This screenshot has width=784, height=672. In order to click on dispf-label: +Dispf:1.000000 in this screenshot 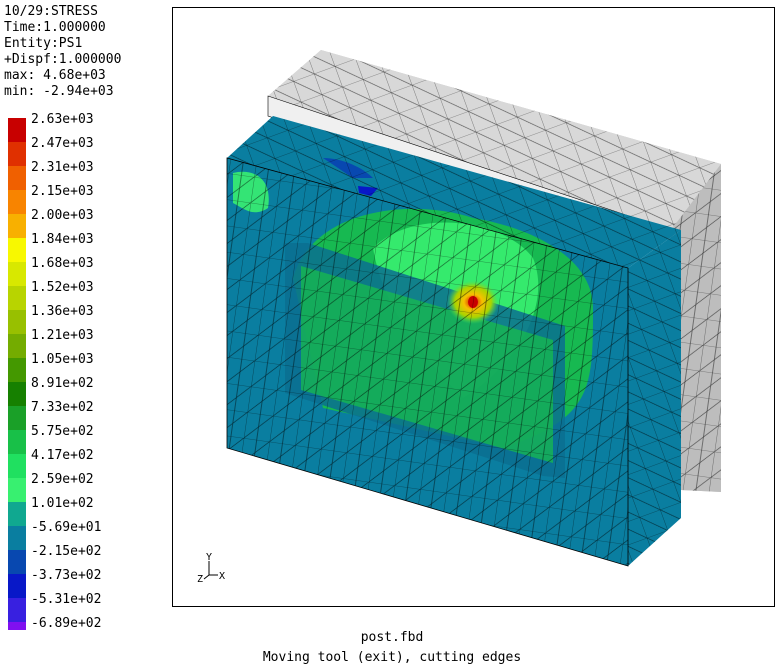, I will do `click(63, 59)`.